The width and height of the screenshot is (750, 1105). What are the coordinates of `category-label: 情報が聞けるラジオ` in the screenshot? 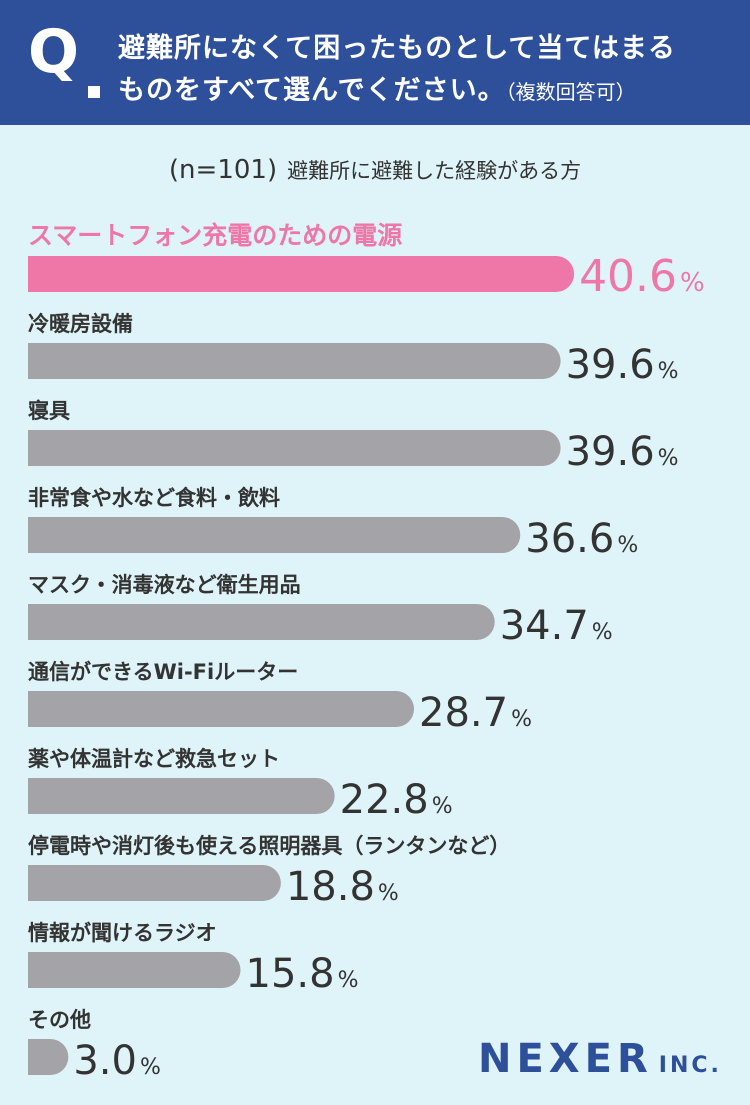 It's located at (122, 933).